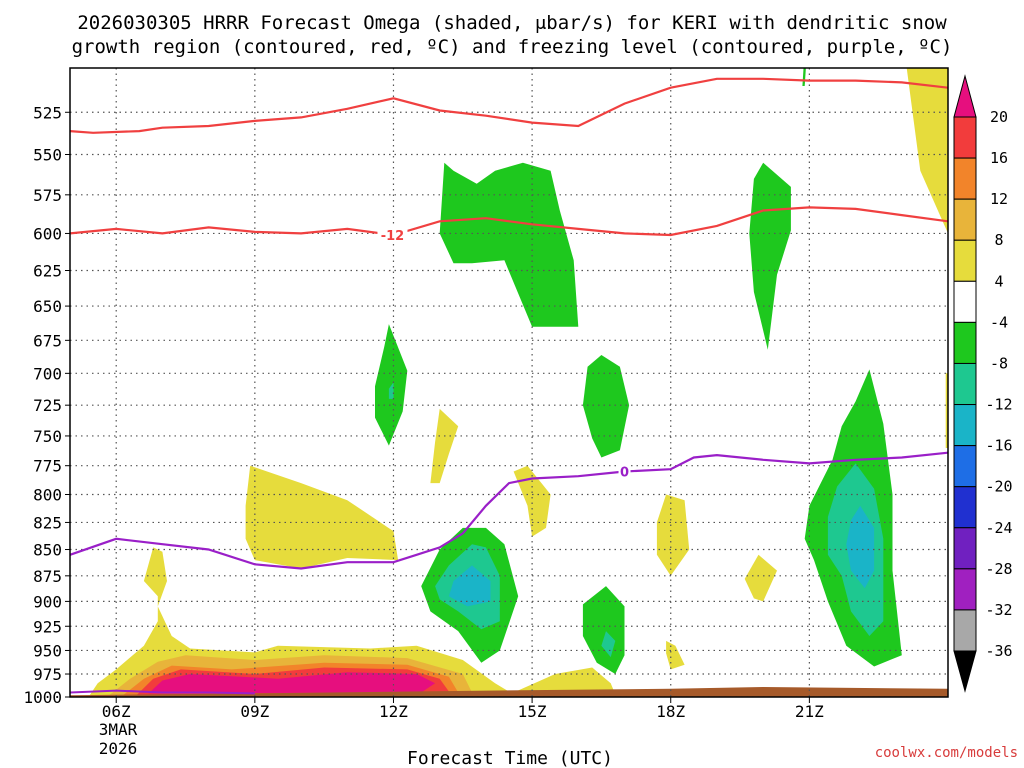 The image size is (1024, 768). What do you see at coordinates (47, 436) in the screenshot?
I see `y-tick-label-750: 750` at bounding box center [47, 436].